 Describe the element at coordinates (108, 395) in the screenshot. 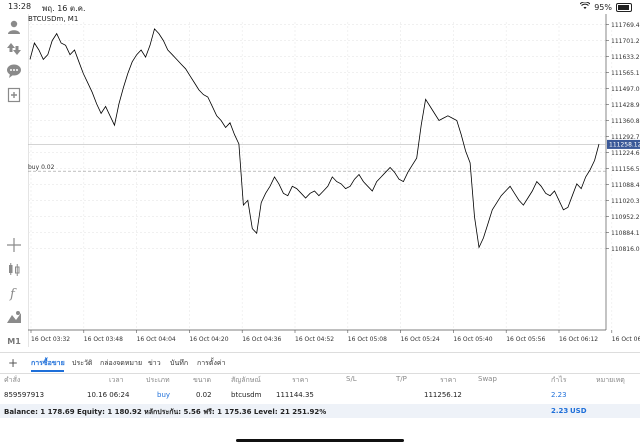

I see `cell-time: 10.16 06:24` at that location.